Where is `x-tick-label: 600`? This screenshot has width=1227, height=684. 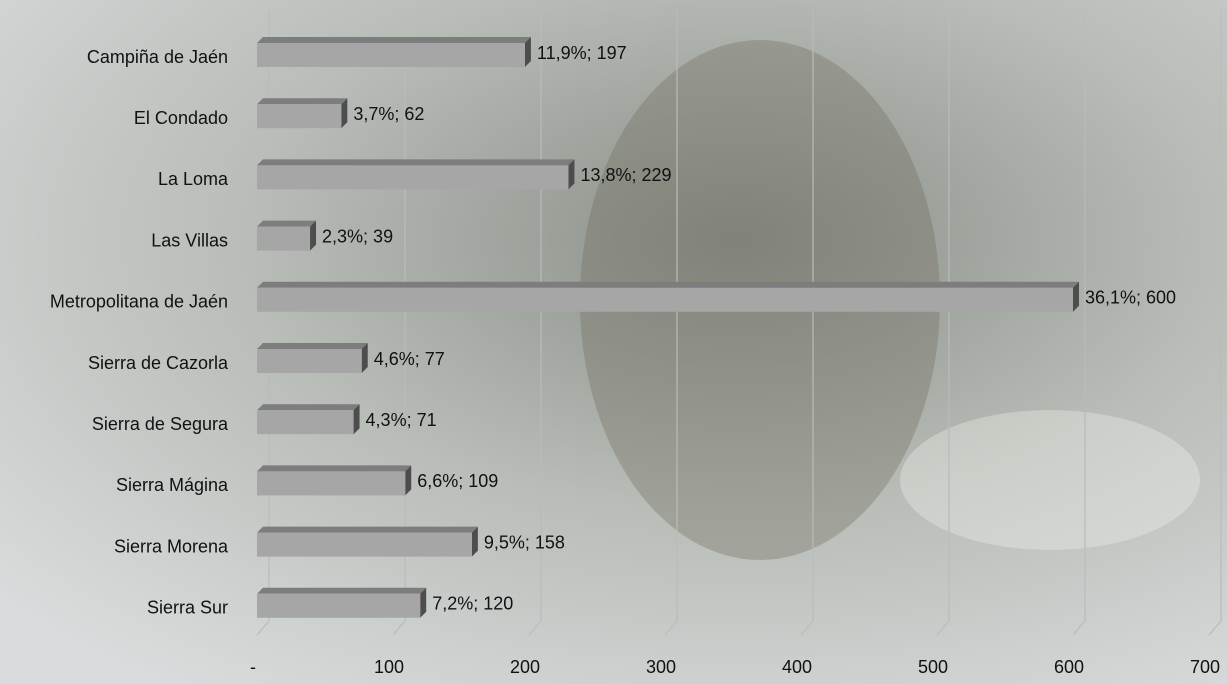 x-tick-label: 600 is located at coordinates (1069, 667).